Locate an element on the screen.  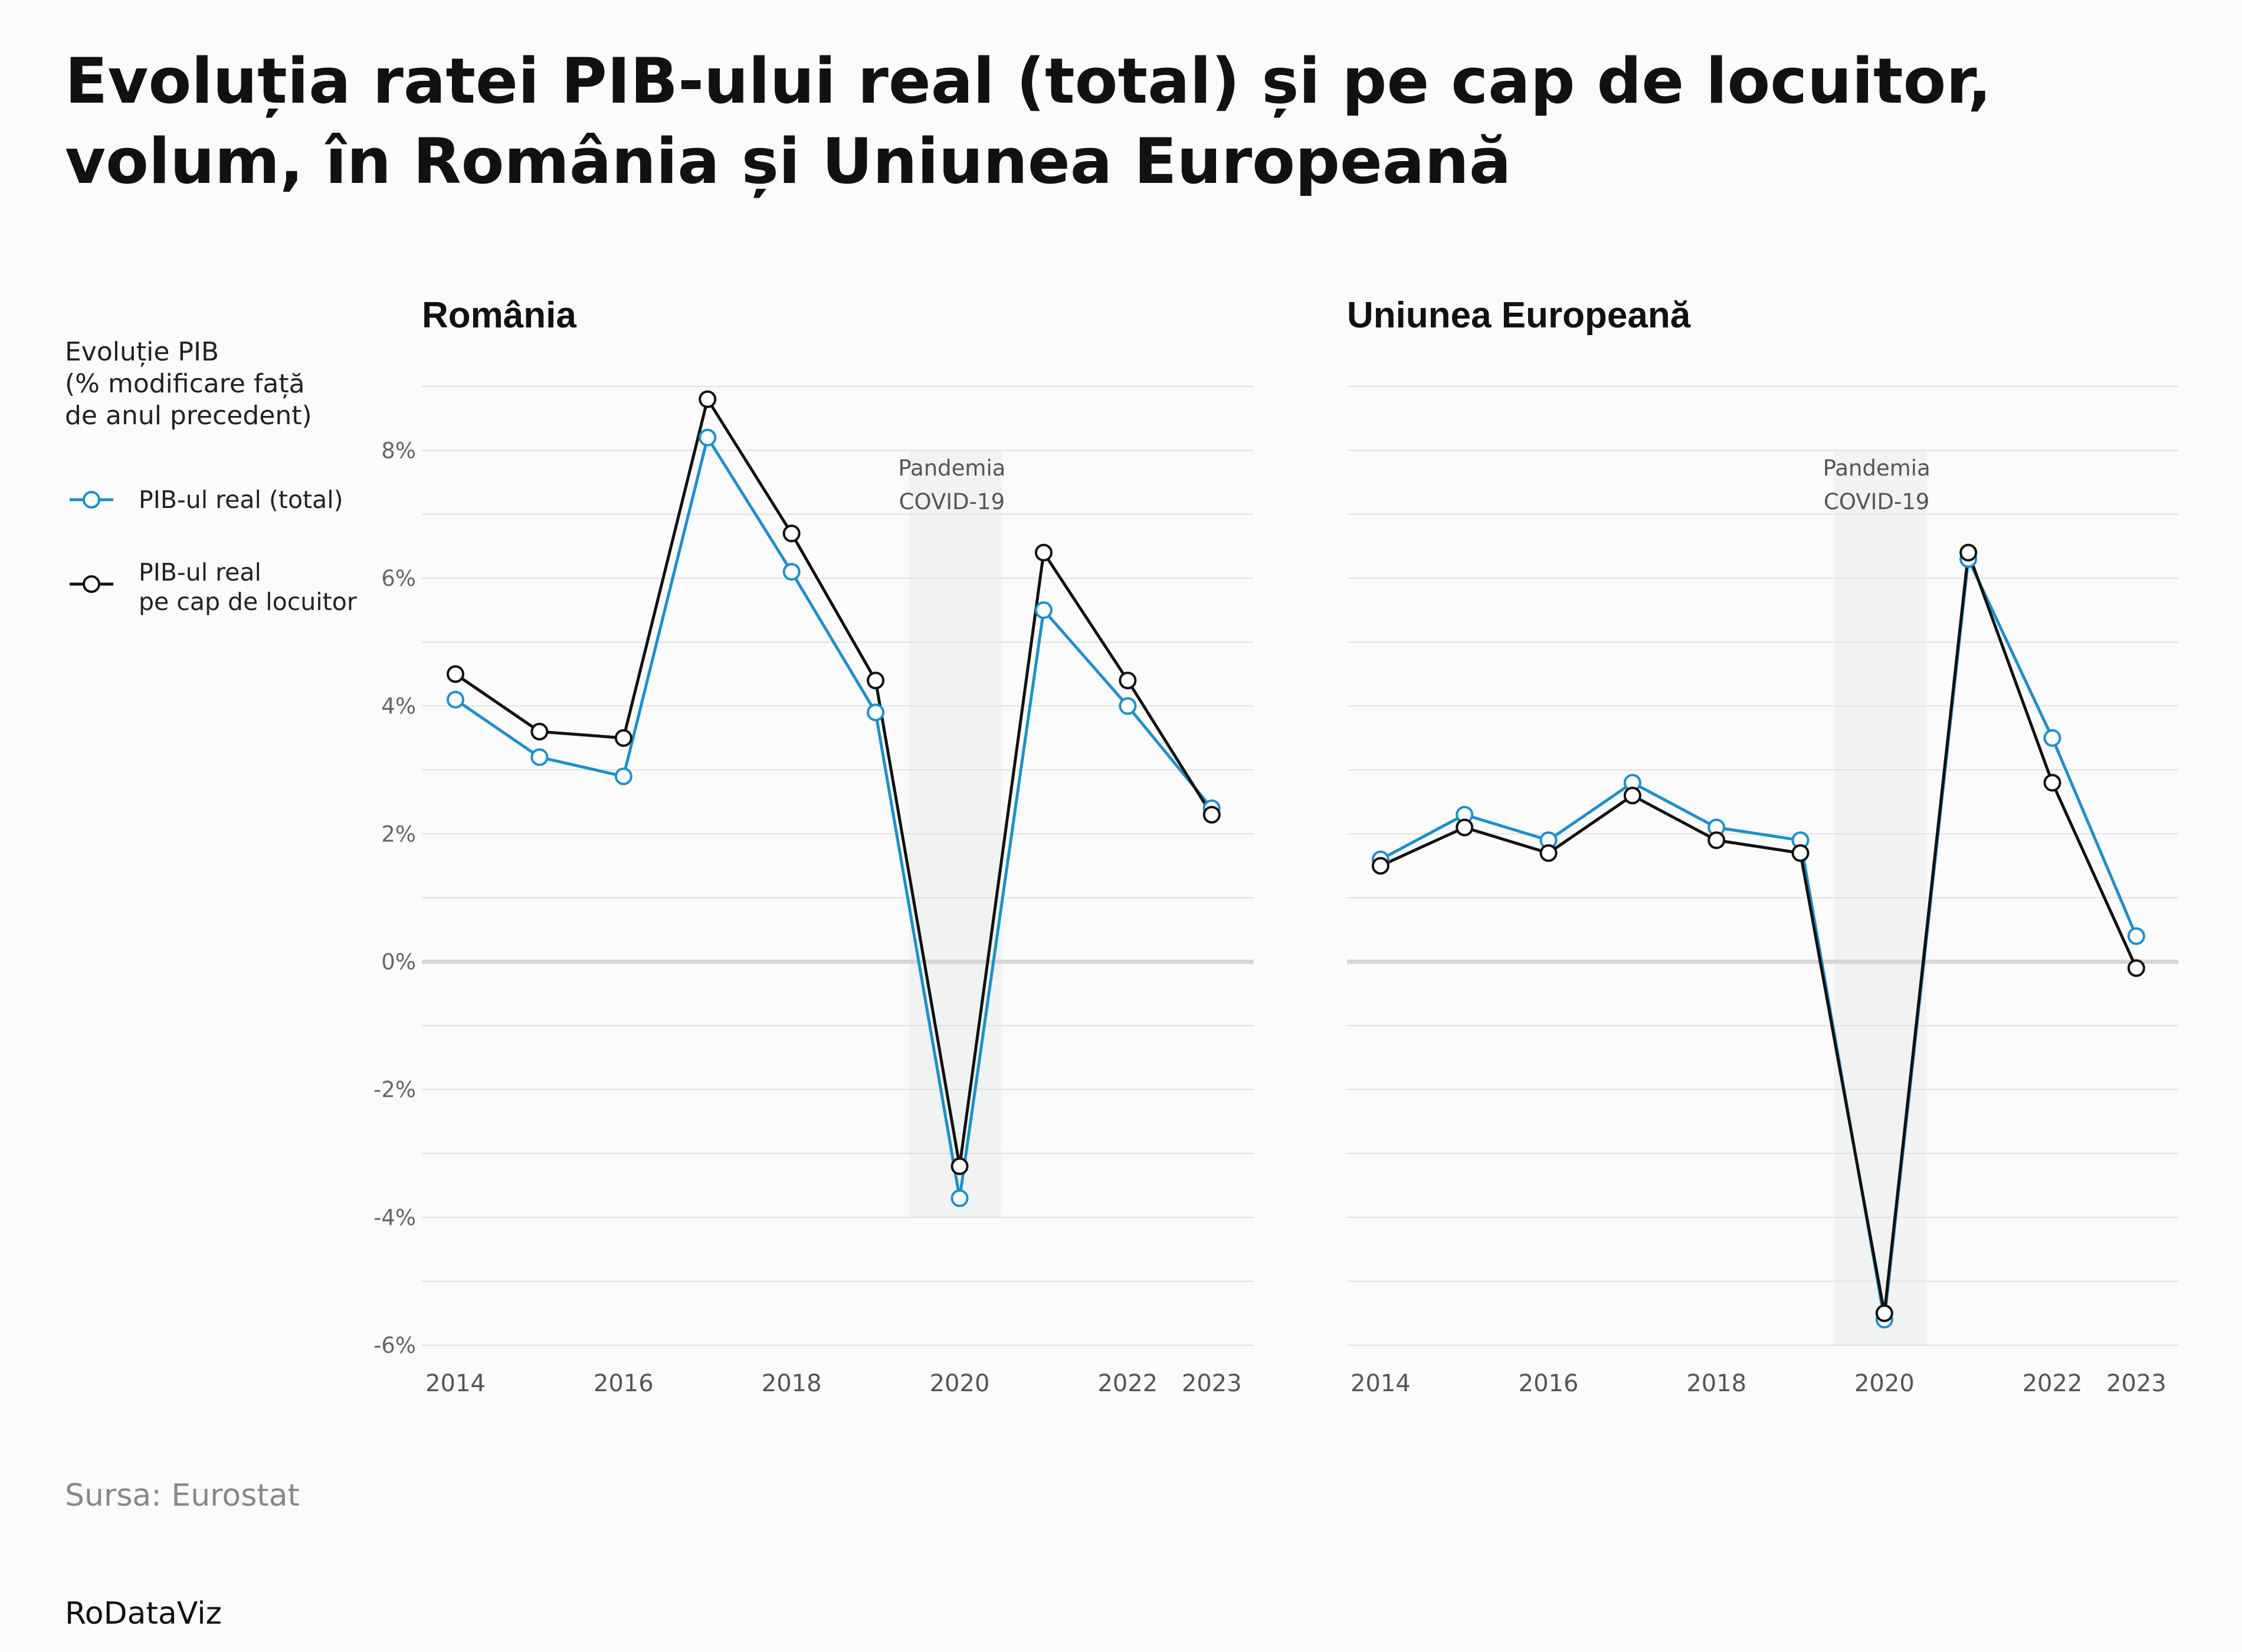
legend-title-line-3: de anul precedent) is located at coordinates (188, 416).